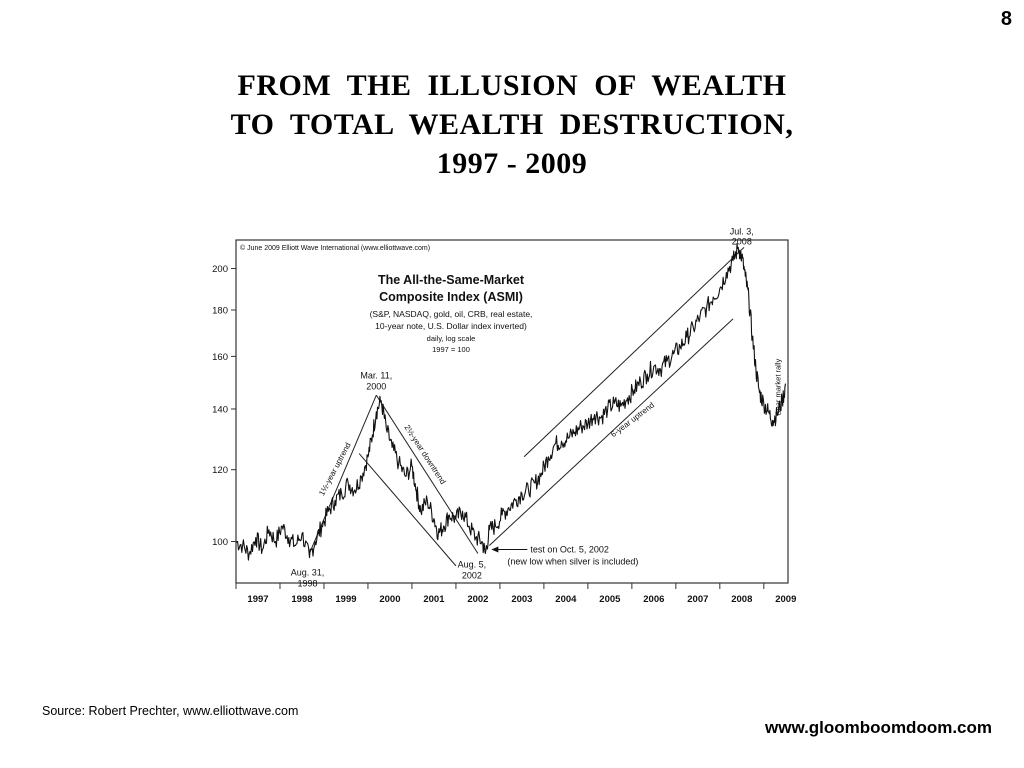  What do you see at coordinates (521, 599) in the screenshot?
I see `x-tick-label: 2003` at bounding box center [521, 599].